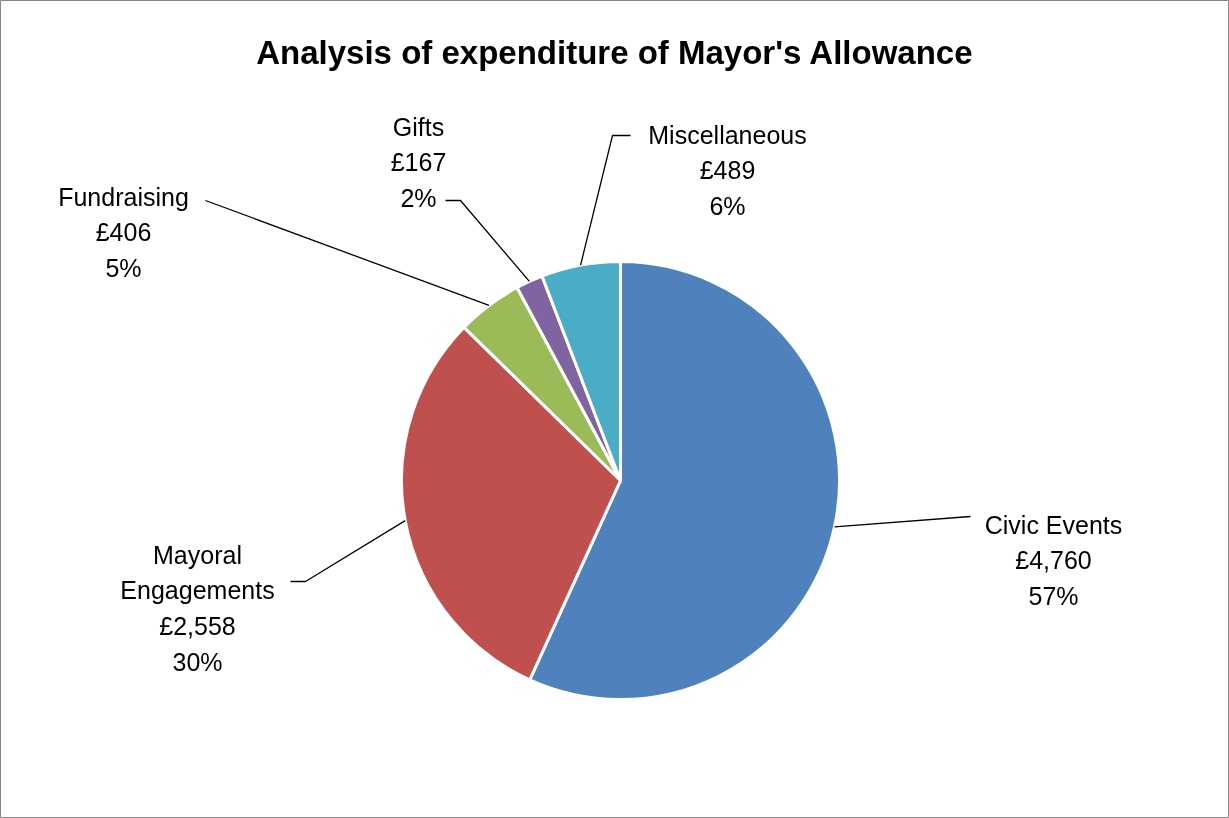 This screenshot has width=1229, height=818. I want to click on data-label: £406 5%, so click(123, 250).